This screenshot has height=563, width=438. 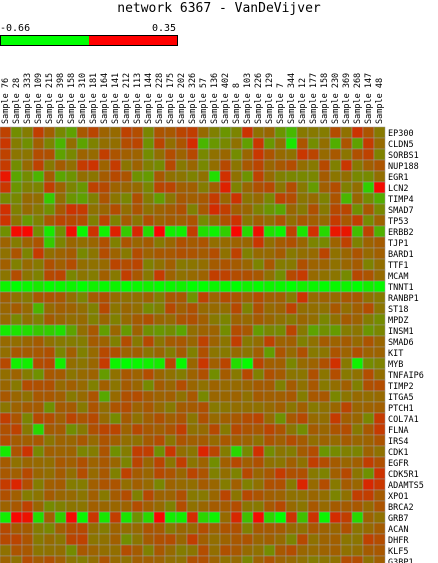 What do you see at coordinates (401, 387) in the screenshot?
I see `row-label: TIMP2` at bounding box center [401, 387].